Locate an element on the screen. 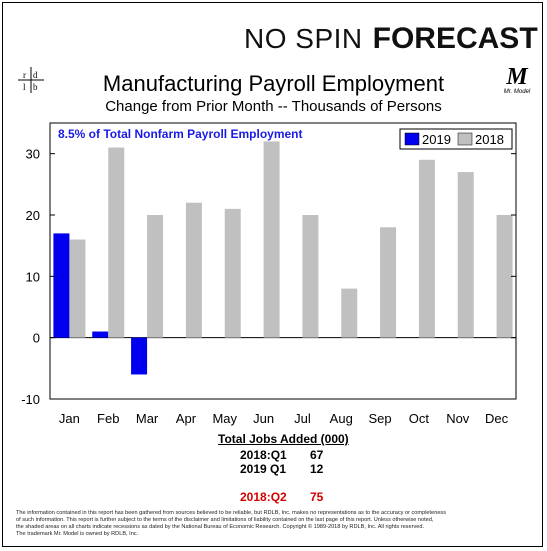 Image resolution: width=547 pixels, height=551 pixels. jobs-row-value: 75 is located at coordinates (317, 497).